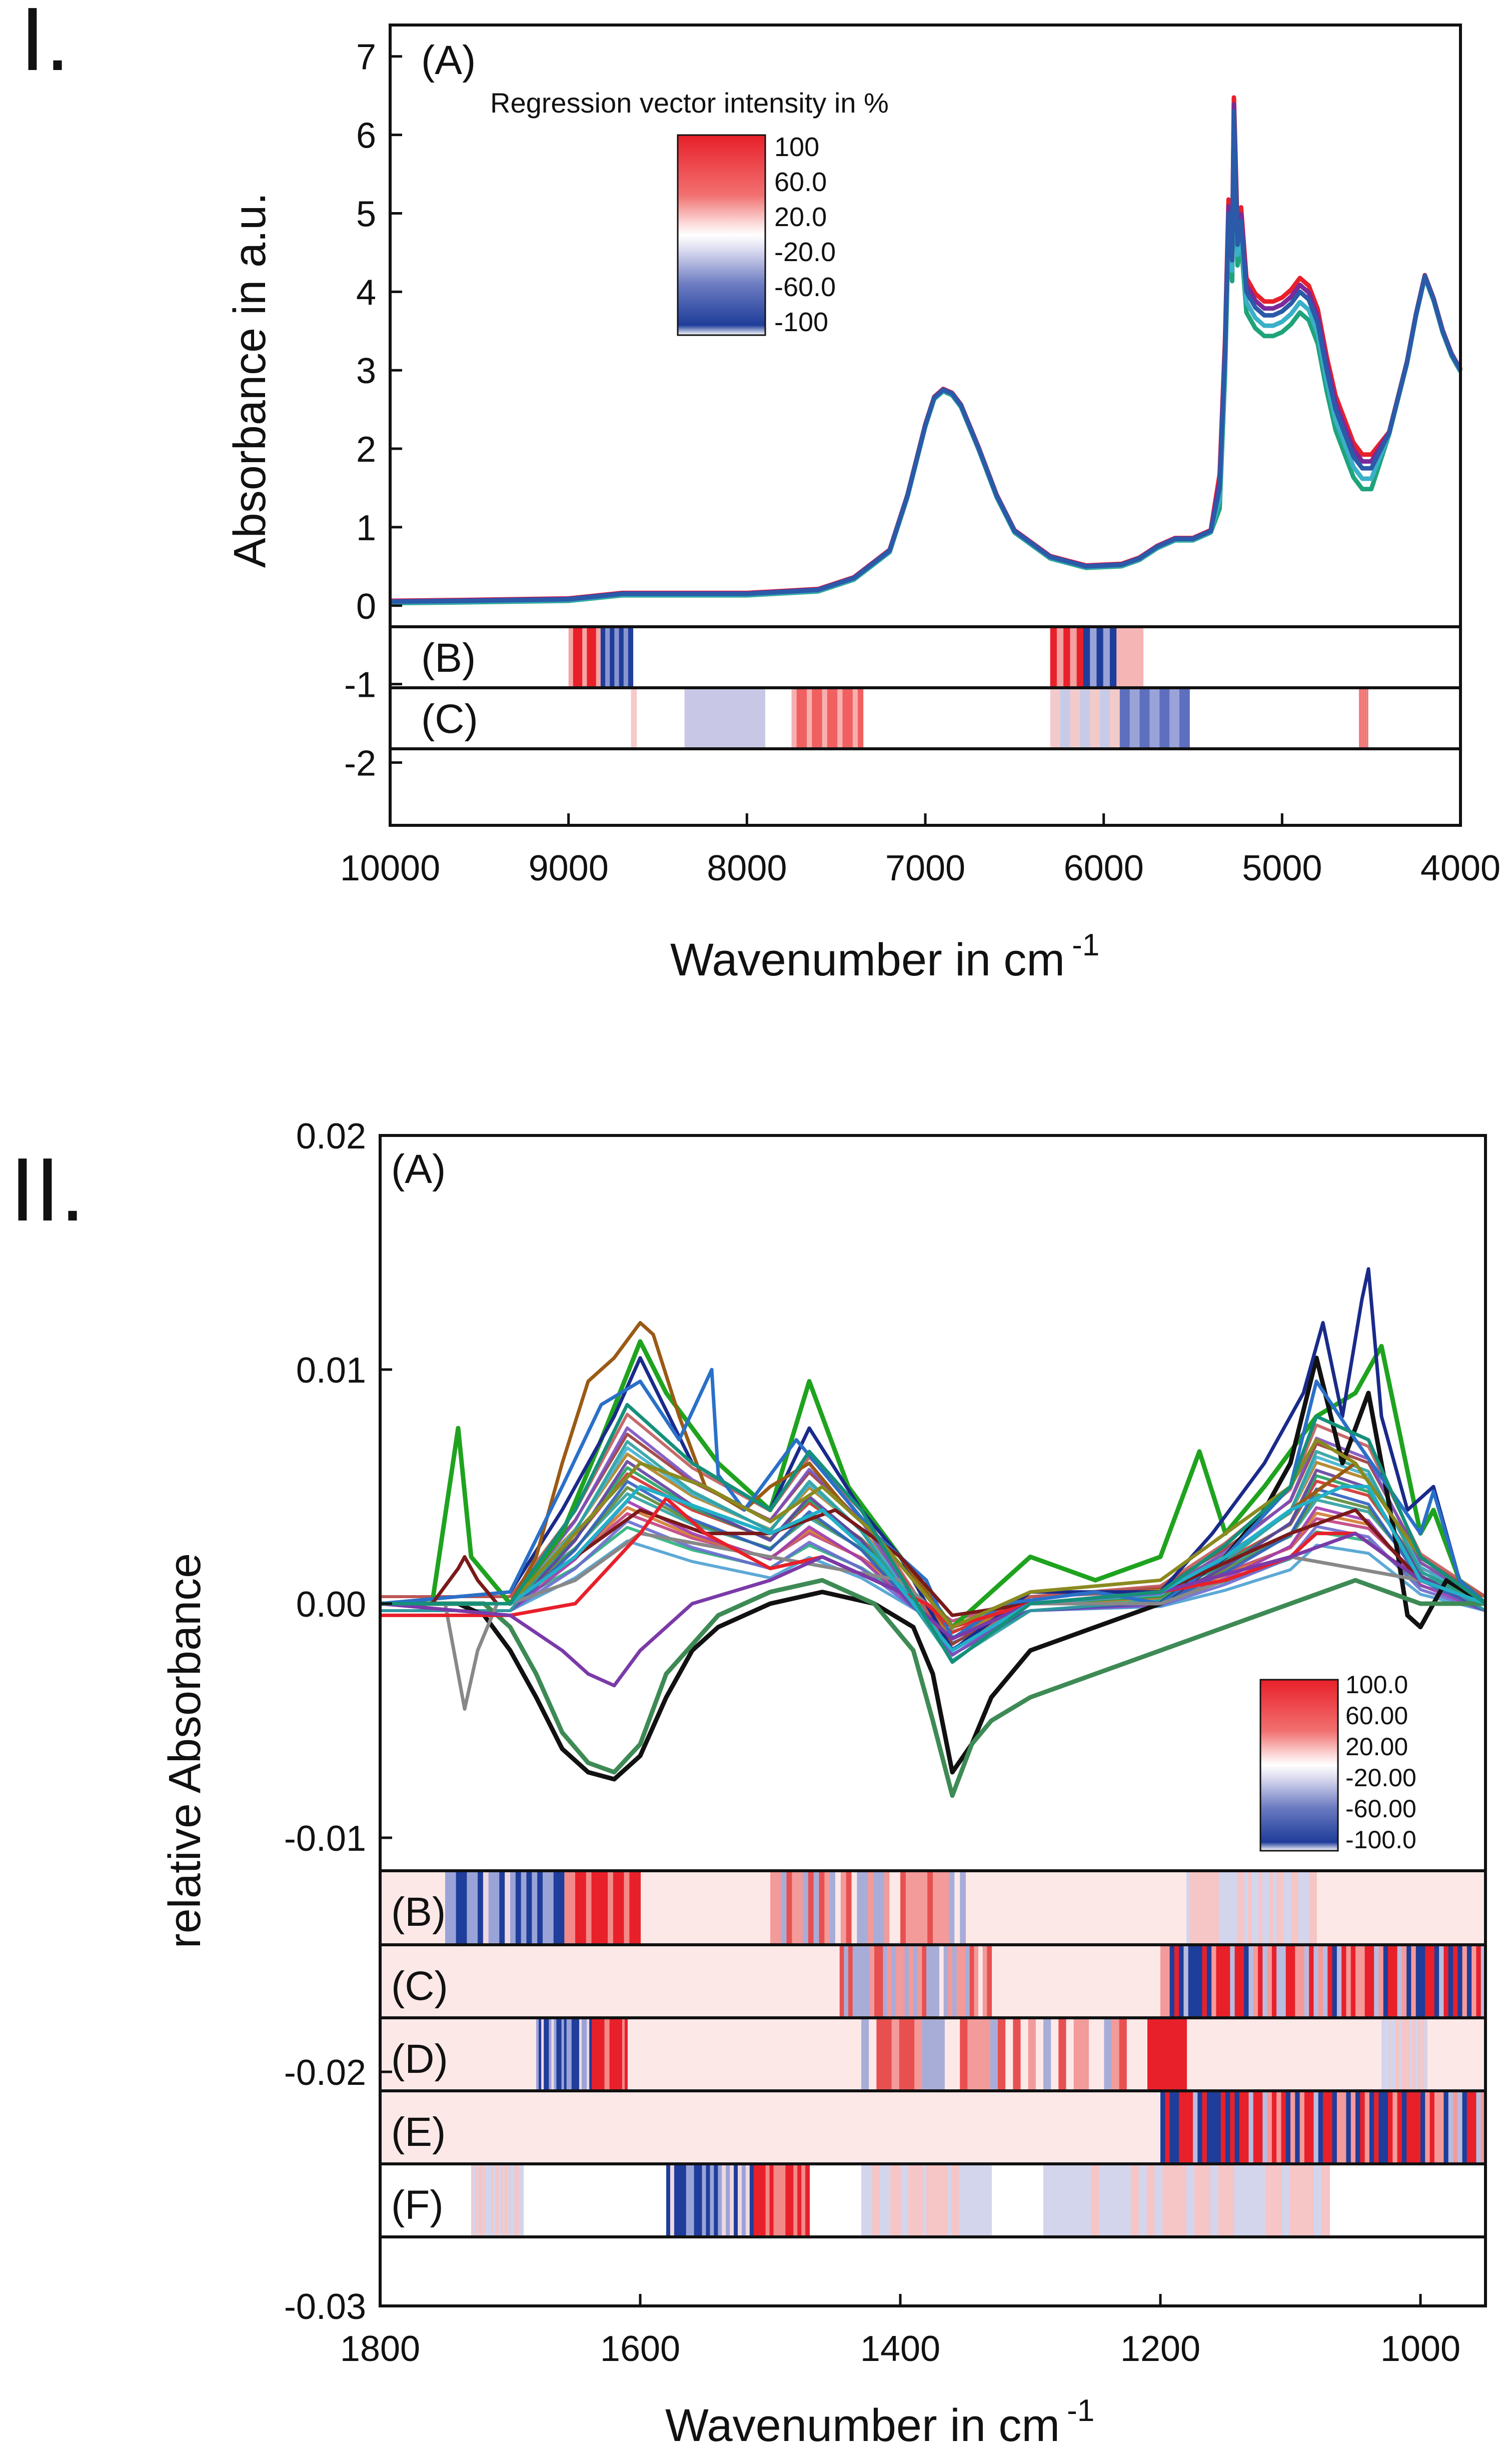  Describe the element at coordinates (1376, 1716) in the screenshot. I see `colorbar-label-ii-2: 60.00` at that location.